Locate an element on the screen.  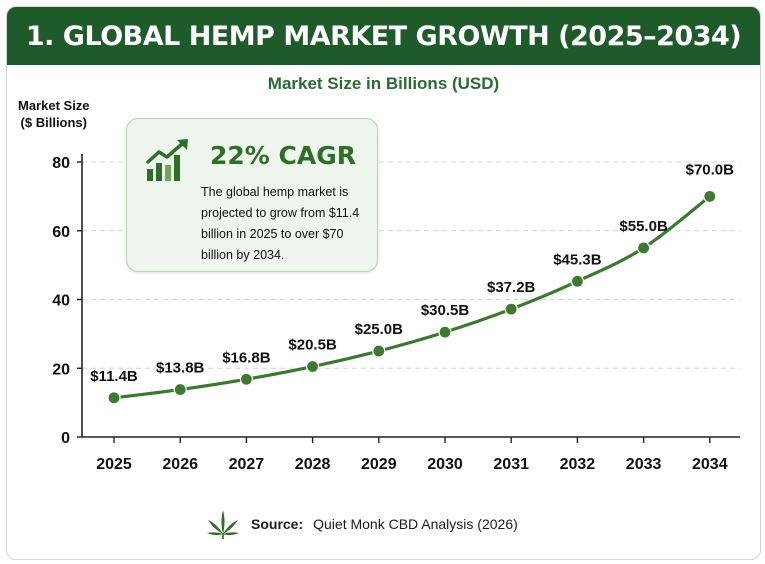
page-title: 1. GLOBAL HEMP MARKET GROWTH (2025–2034) is located at coordinates (383, 36).